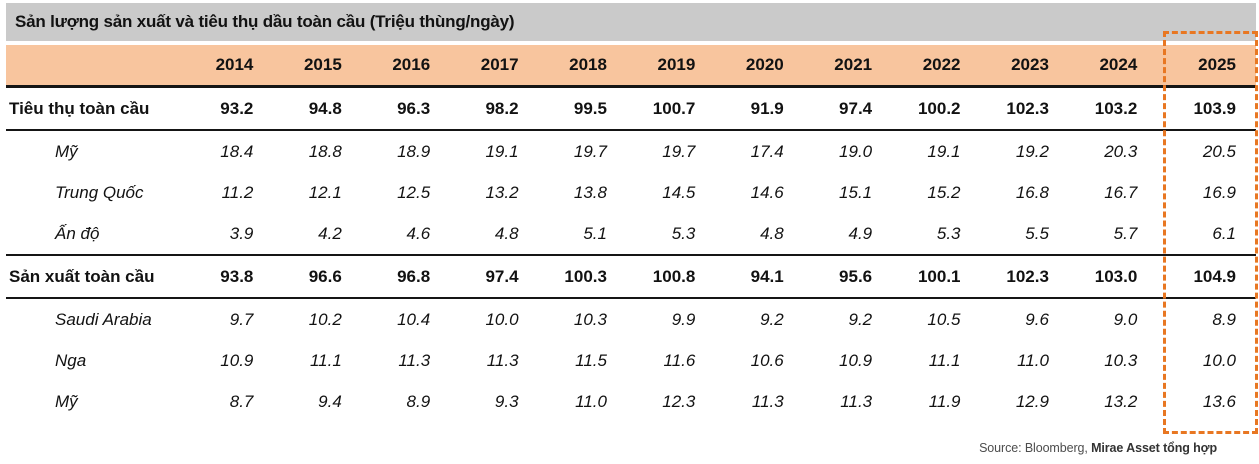 This screenshot has width=1259, height=464. Describe the element at coordinates (502, 108) in the screenshot. I see `value-cell: 98.2` at that location.